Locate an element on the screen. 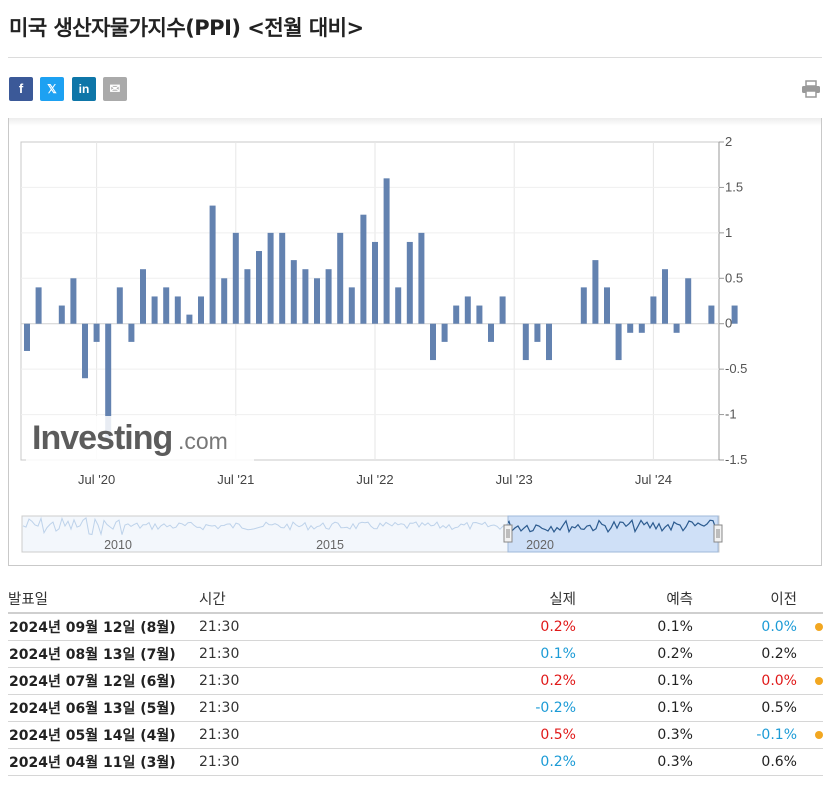 The width and height of the screenshot is (826, 786). y-tick-label: 0.5 is located at coordinates (734, 277).